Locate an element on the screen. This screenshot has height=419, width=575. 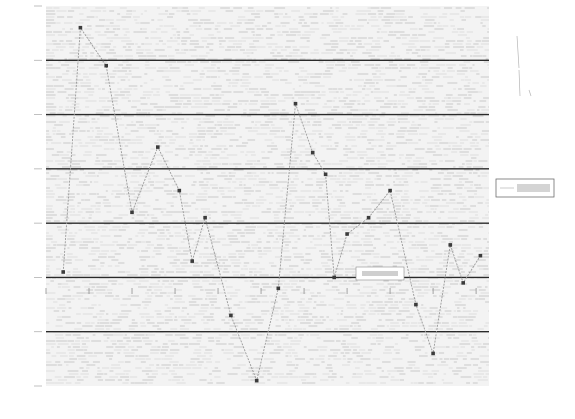
legend-text-blur is located at coordinates (533, 188).